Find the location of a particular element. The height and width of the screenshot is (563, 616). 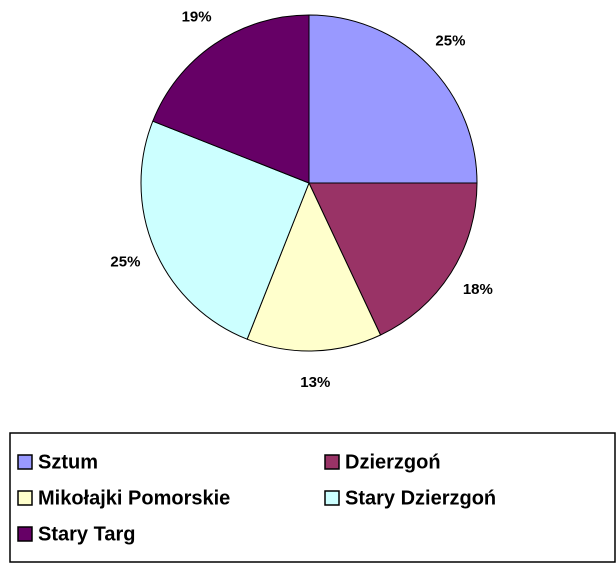

legend-label: Stary Dzierzgoń is located at coordinates (420, 498).